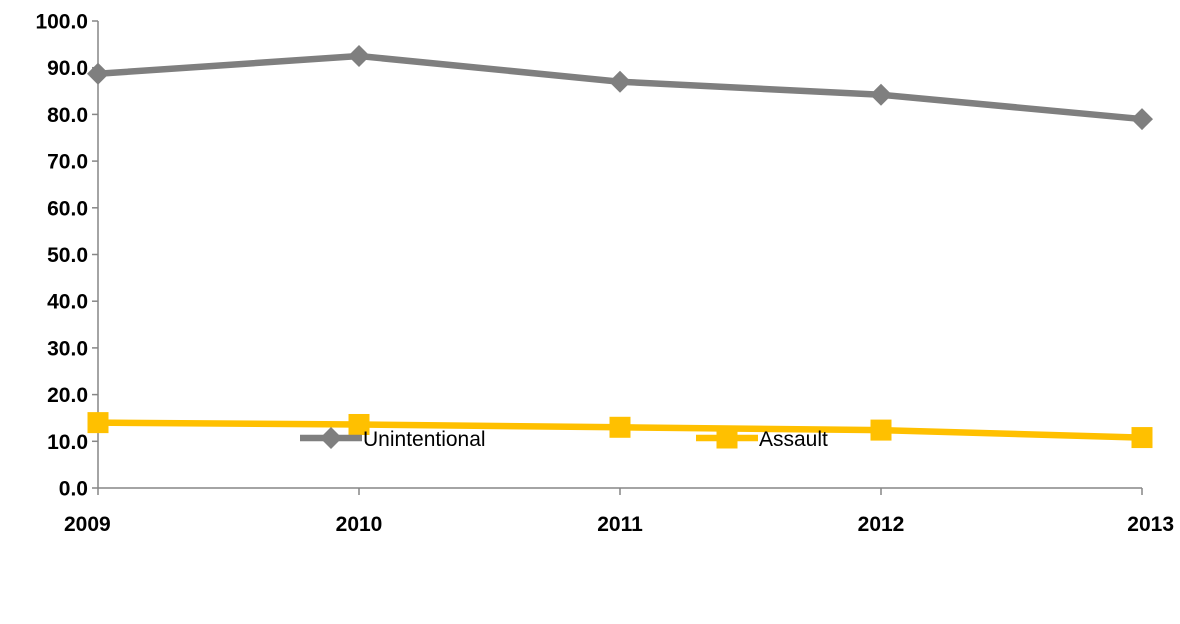 Image resolution: width=1180 pixels, height=624 pixels. What do you see at coordinates (67, 442) in the screenshot?
I see `y-tick-label: 10.0` at bounding box center [67, 442].